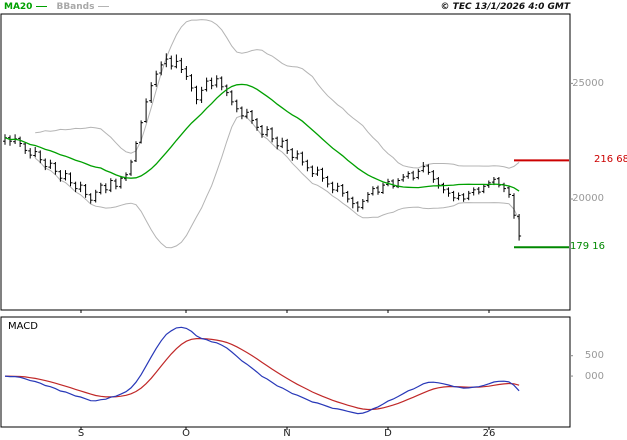 This screenshot has width=627, height=440. Describe the element at coordinates (587, 246) in the screenshot. I see `support-level-label: 179 16` at that location.